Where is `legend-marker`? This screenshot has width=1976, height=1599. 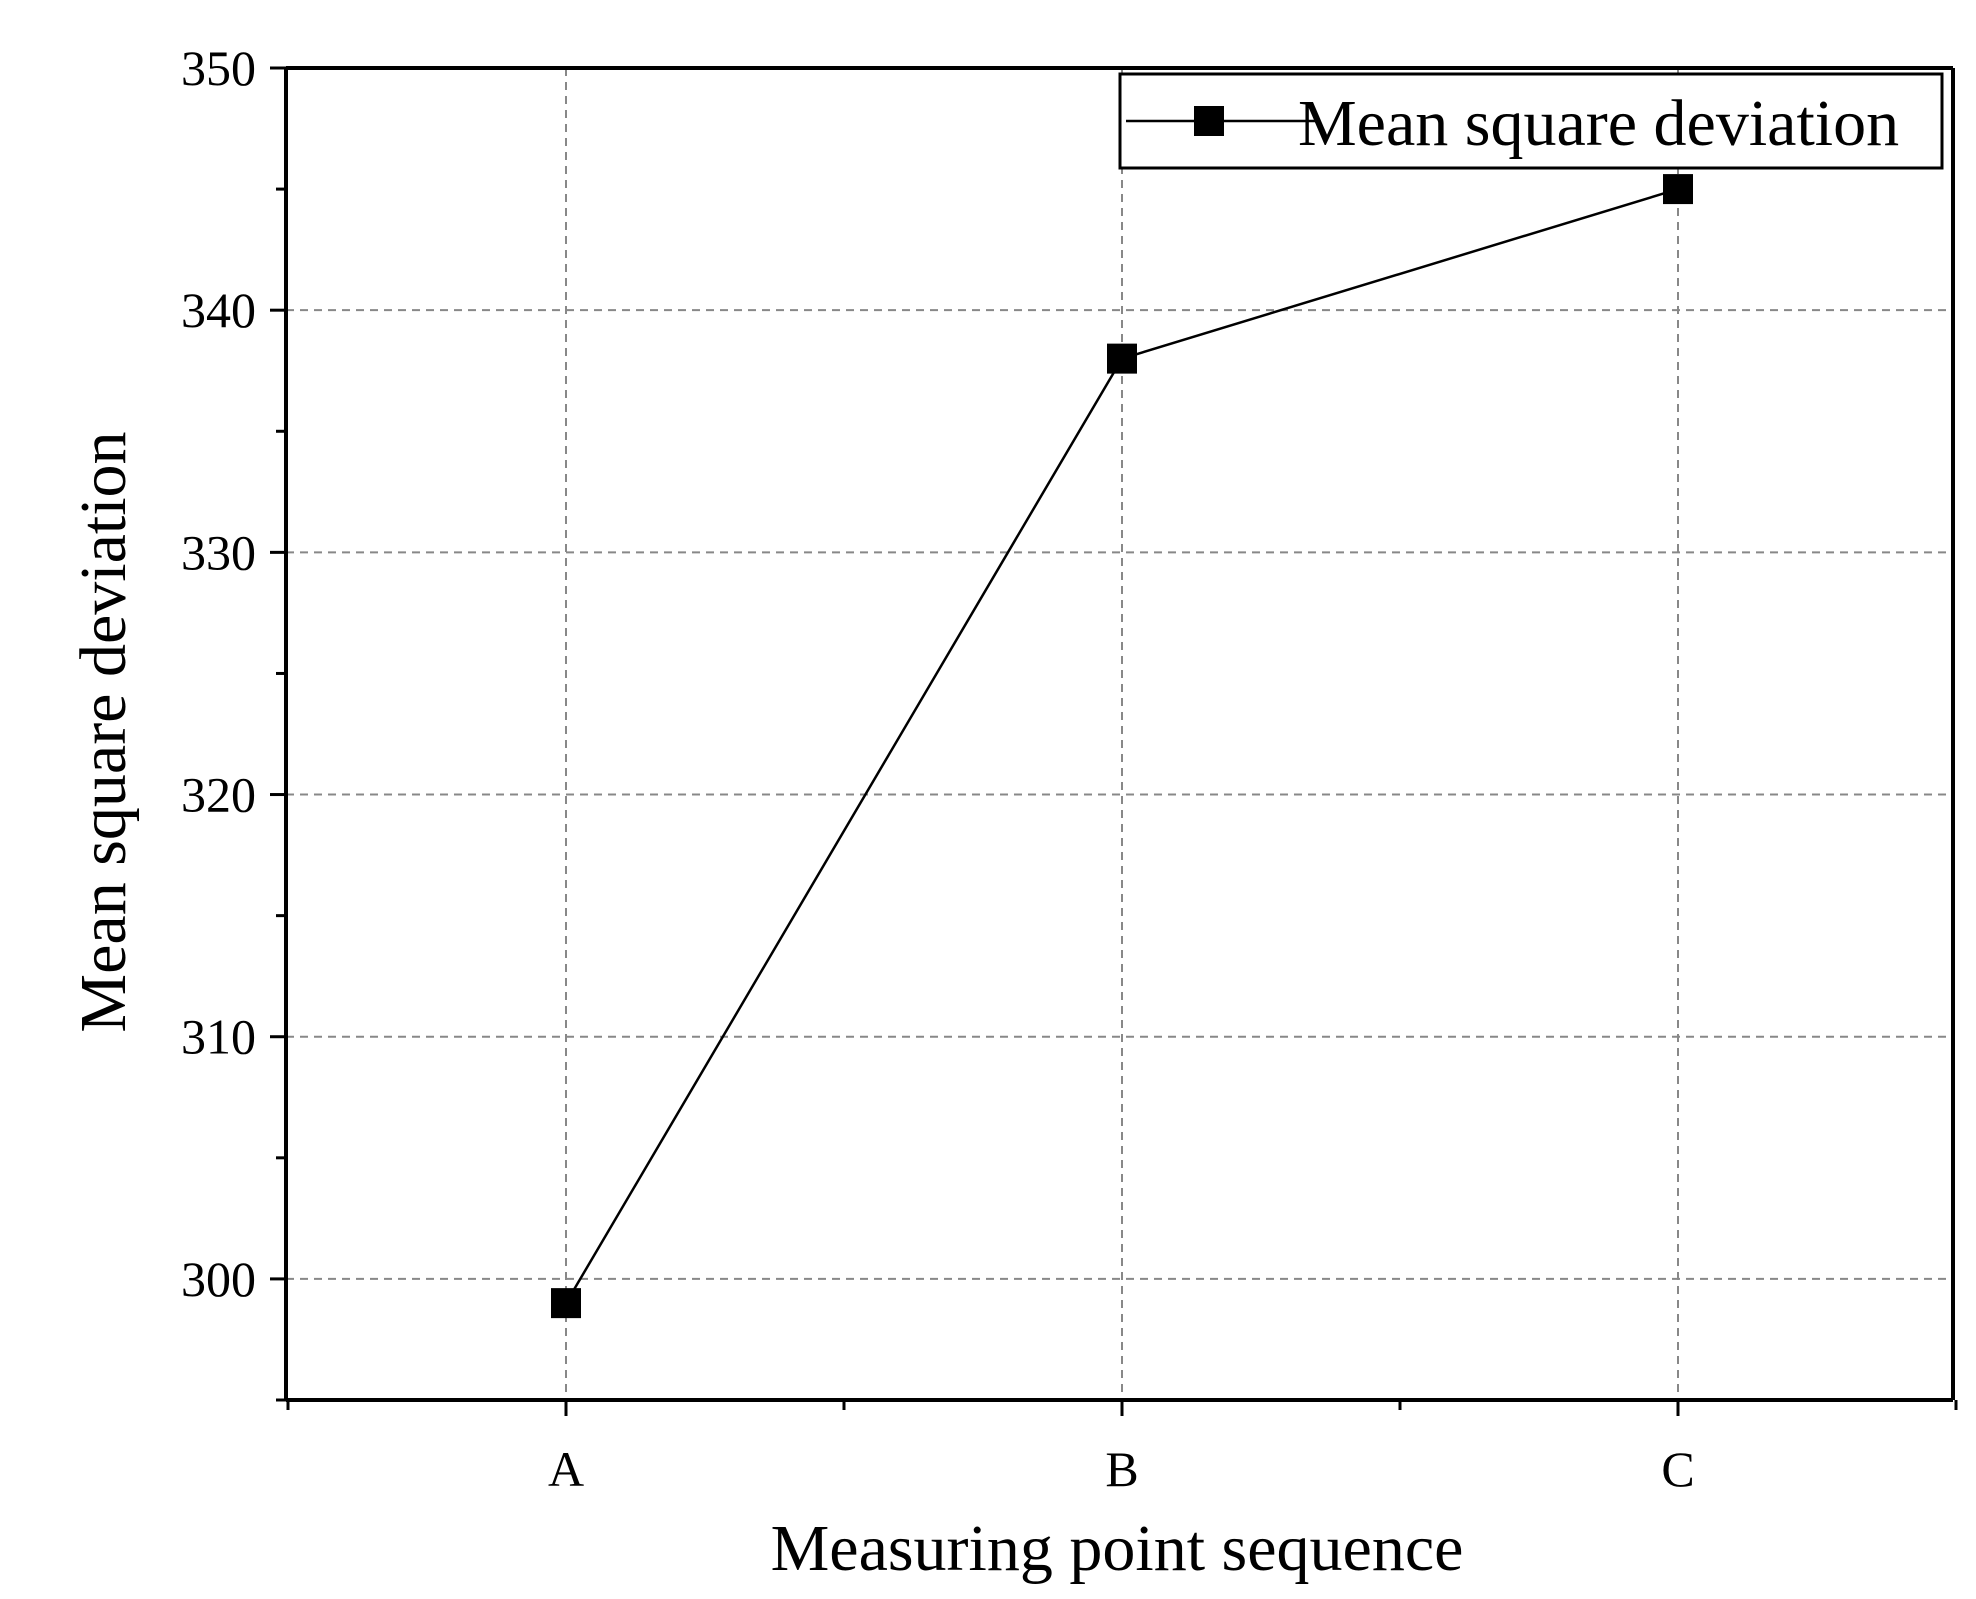 legend-marker is located at coordinates (1209, 121).